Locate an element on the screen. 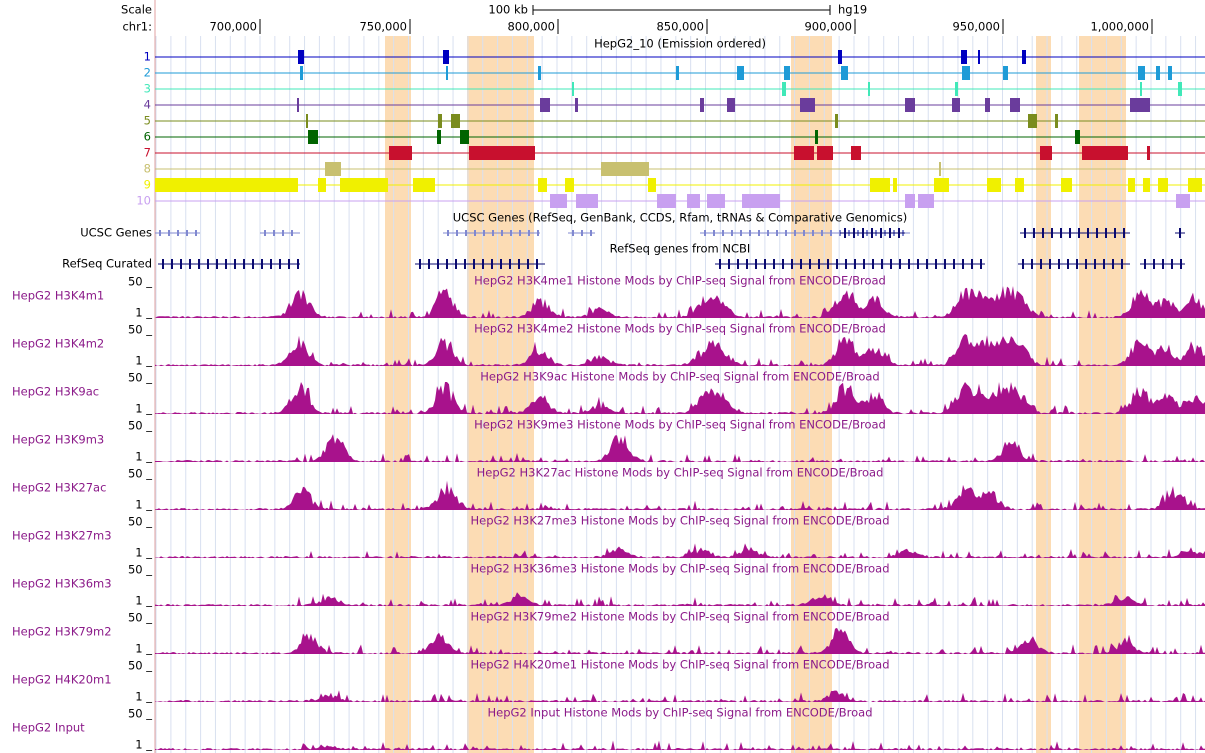 The image size is (1205, 753). ruler-tick-label: 700,000 is located at coordinates (233, 27).